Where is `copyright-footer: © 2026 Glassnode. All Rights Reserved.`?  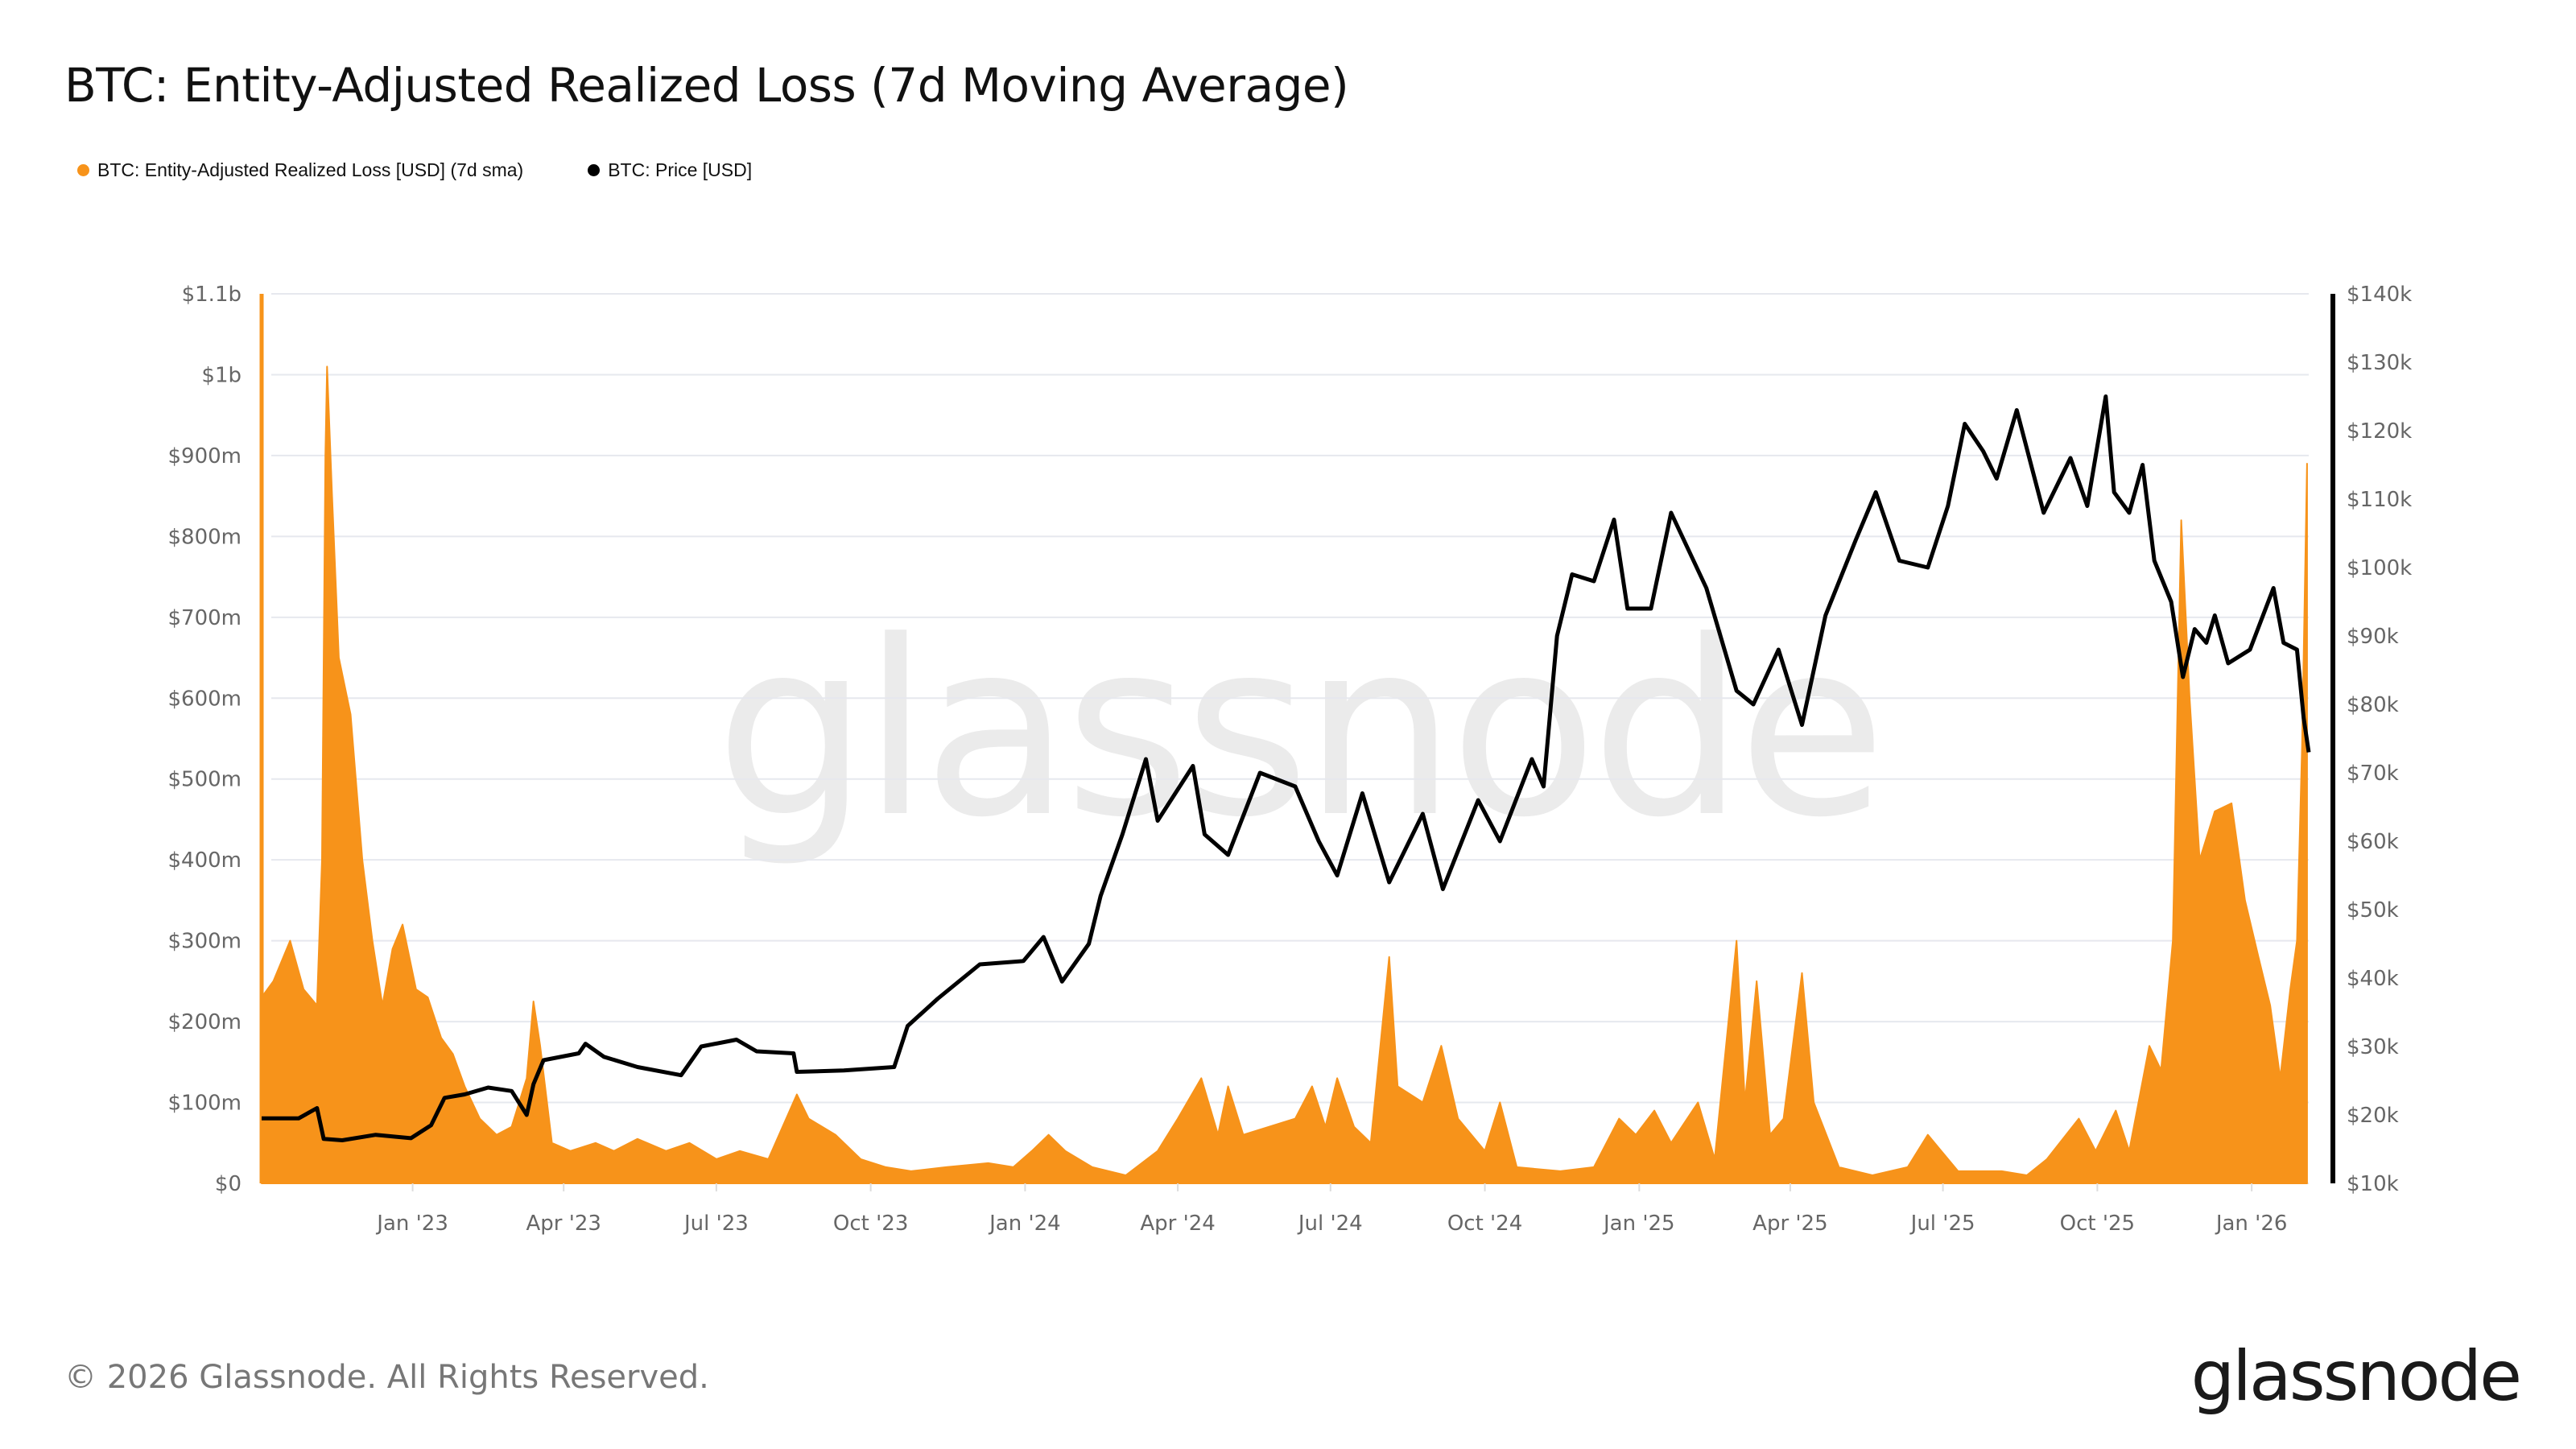
copyright-footer: © 2026 Glassnode. All Rights Reserved. is located at coordinates (386, 1377).